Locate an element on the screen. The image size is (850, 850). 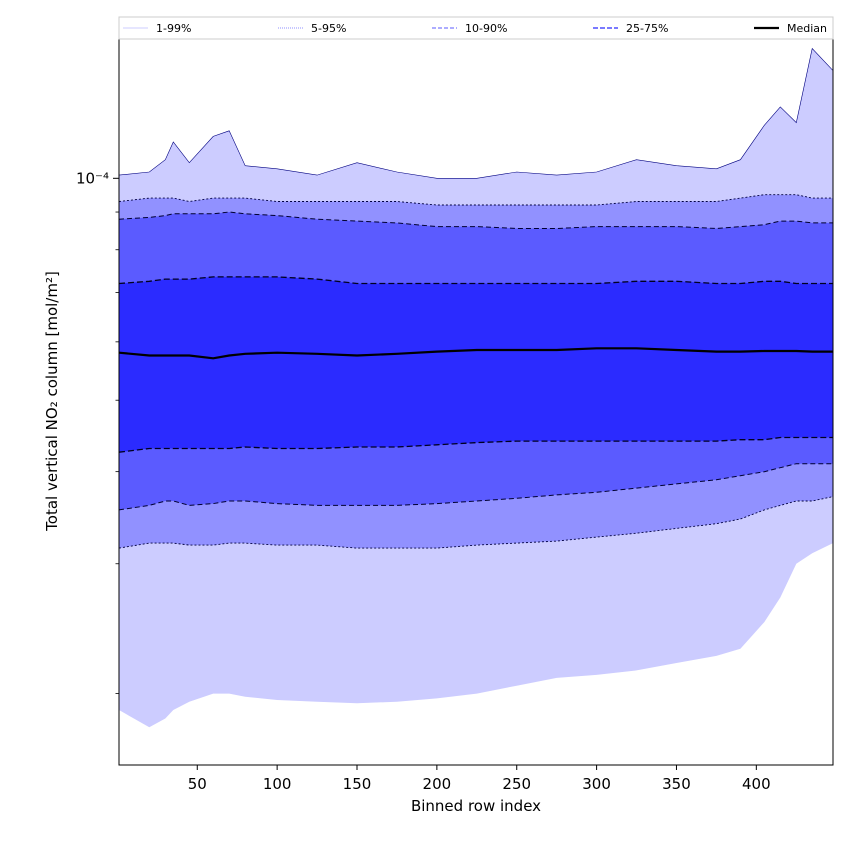
x-tick-label: 250 is located at coordinates (516, 784).